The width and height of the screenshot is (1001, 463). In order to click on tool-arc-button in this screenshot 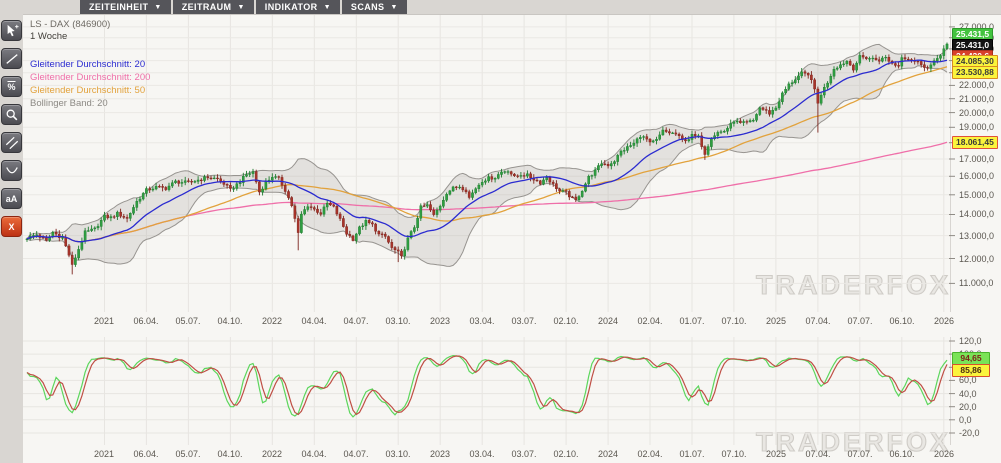, I will do `click(11, 170)`.